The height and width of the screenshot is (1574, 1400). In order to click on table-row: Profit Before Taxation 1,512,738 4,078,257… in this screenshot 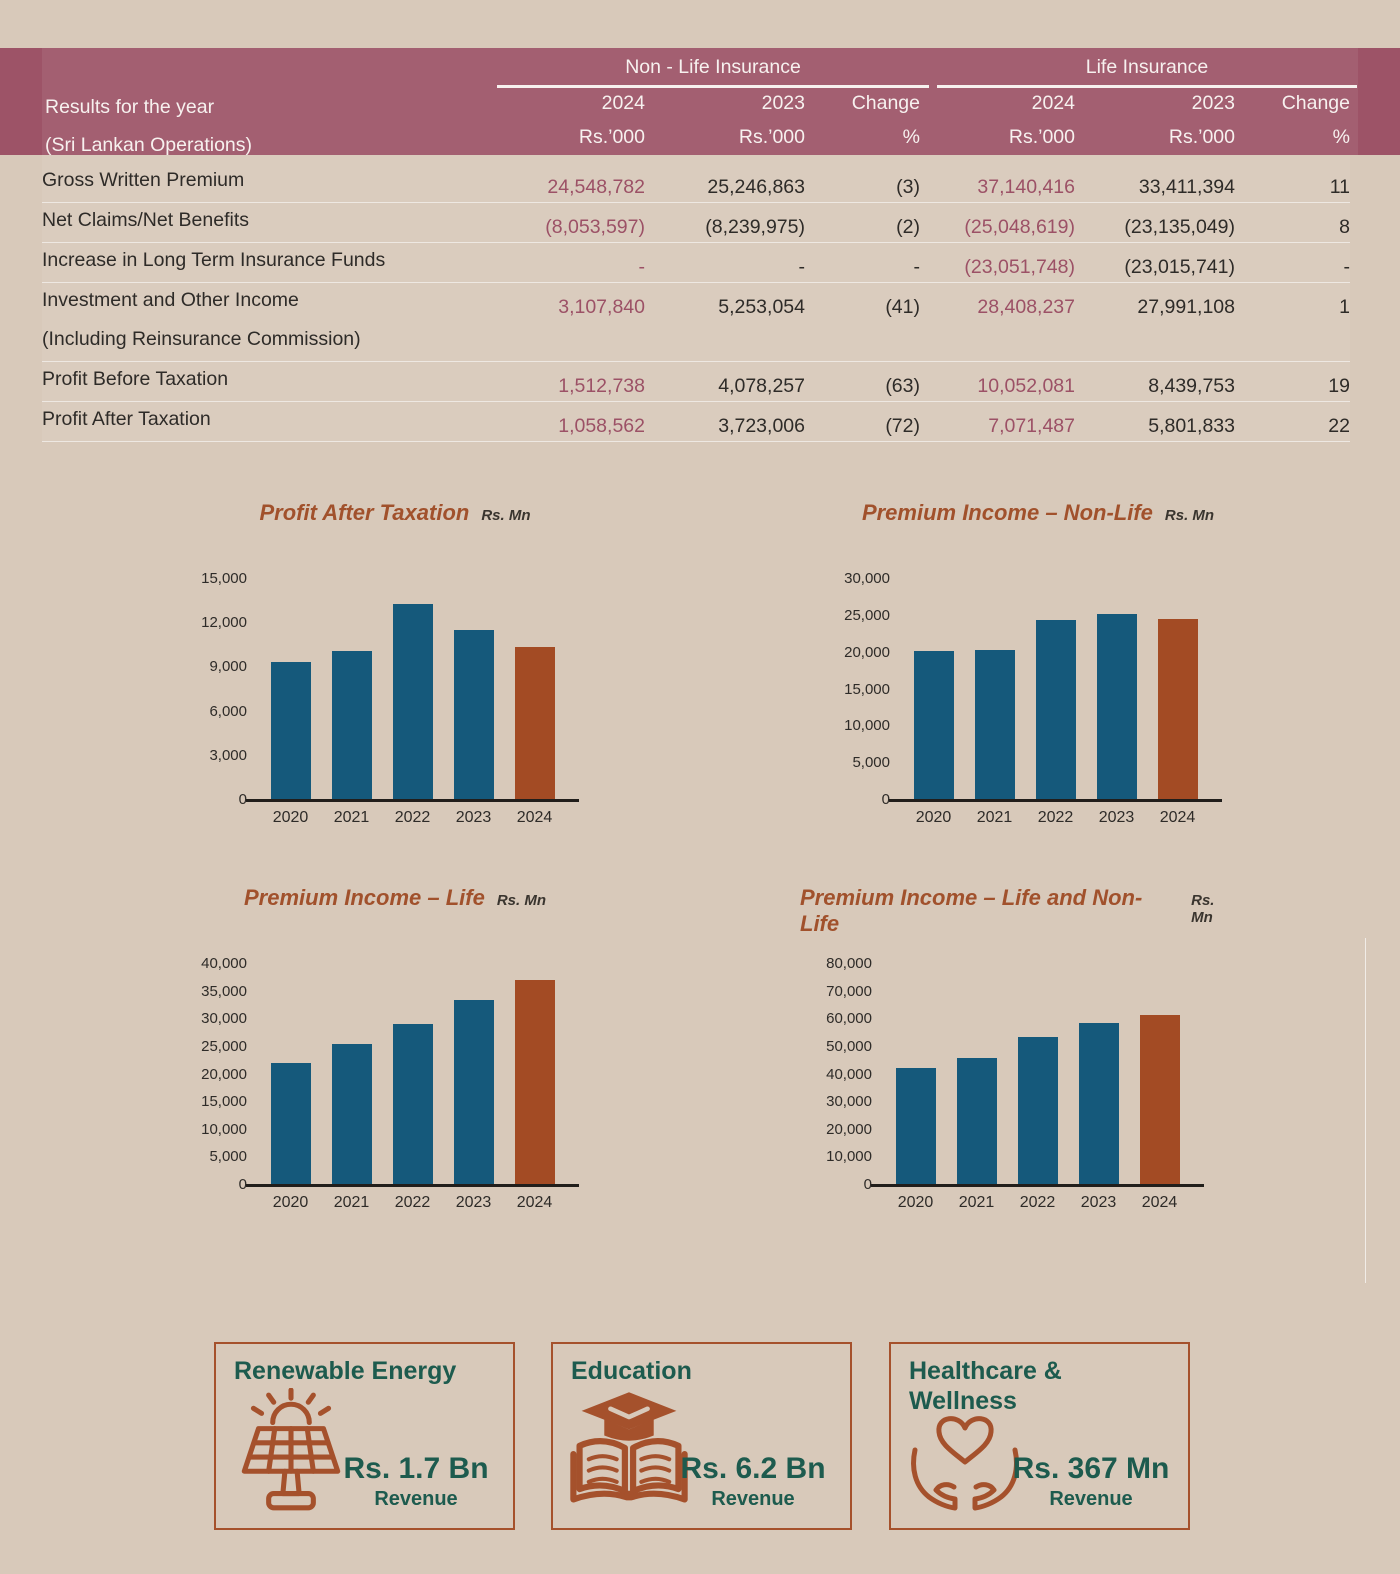, I will do `click(696, 382)`.